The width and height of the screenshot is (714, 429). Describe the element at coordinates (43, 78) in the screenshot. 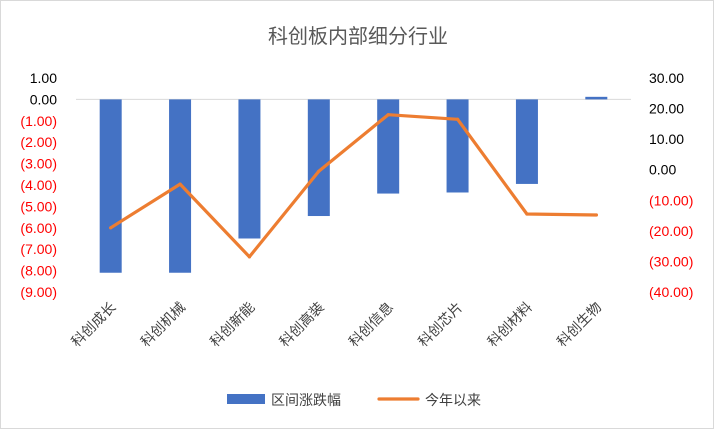

I see `left-tick-label: 1.00` at that location.